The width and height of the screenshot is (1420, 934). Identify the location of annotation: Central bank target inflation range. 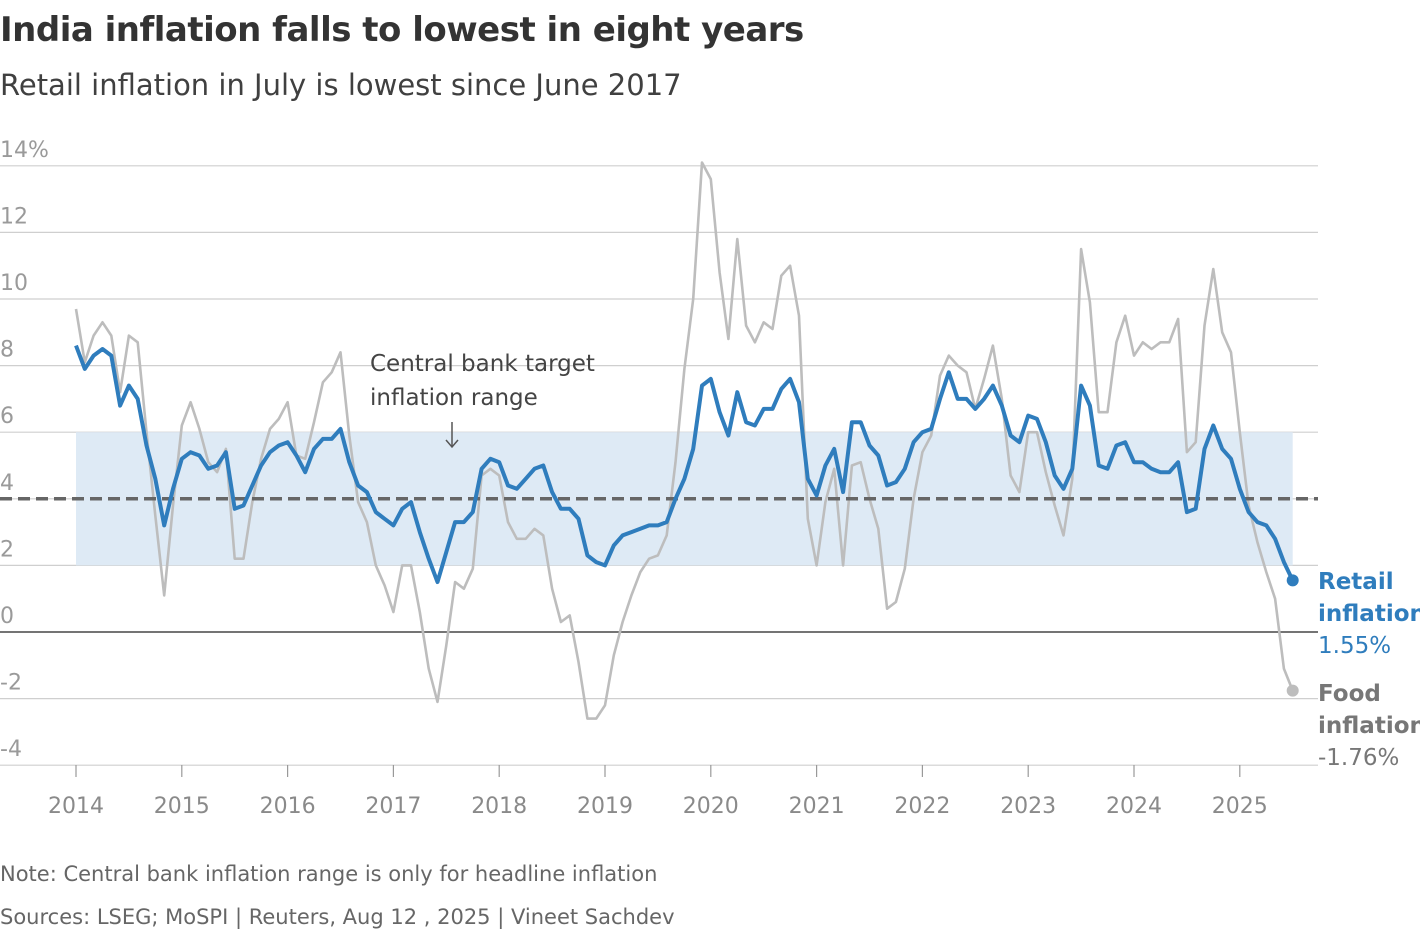
(482, 400).